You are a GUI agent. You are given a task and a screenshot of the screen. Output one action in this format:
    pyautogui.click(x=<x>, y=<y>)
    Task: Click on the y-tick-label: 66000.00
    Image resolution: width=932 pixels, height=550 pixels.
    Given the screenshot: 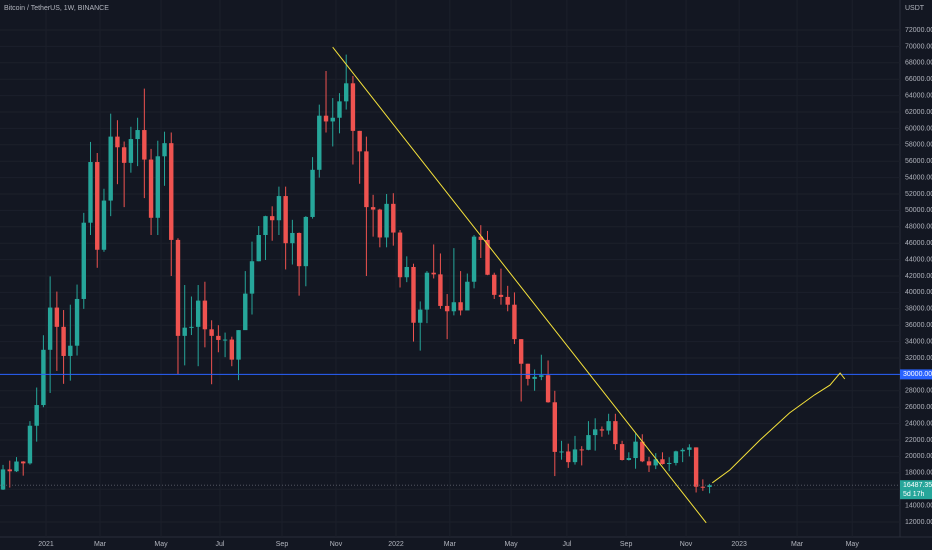 What is the action you would take?
    pyautogui.click(x=918, y=79)
    